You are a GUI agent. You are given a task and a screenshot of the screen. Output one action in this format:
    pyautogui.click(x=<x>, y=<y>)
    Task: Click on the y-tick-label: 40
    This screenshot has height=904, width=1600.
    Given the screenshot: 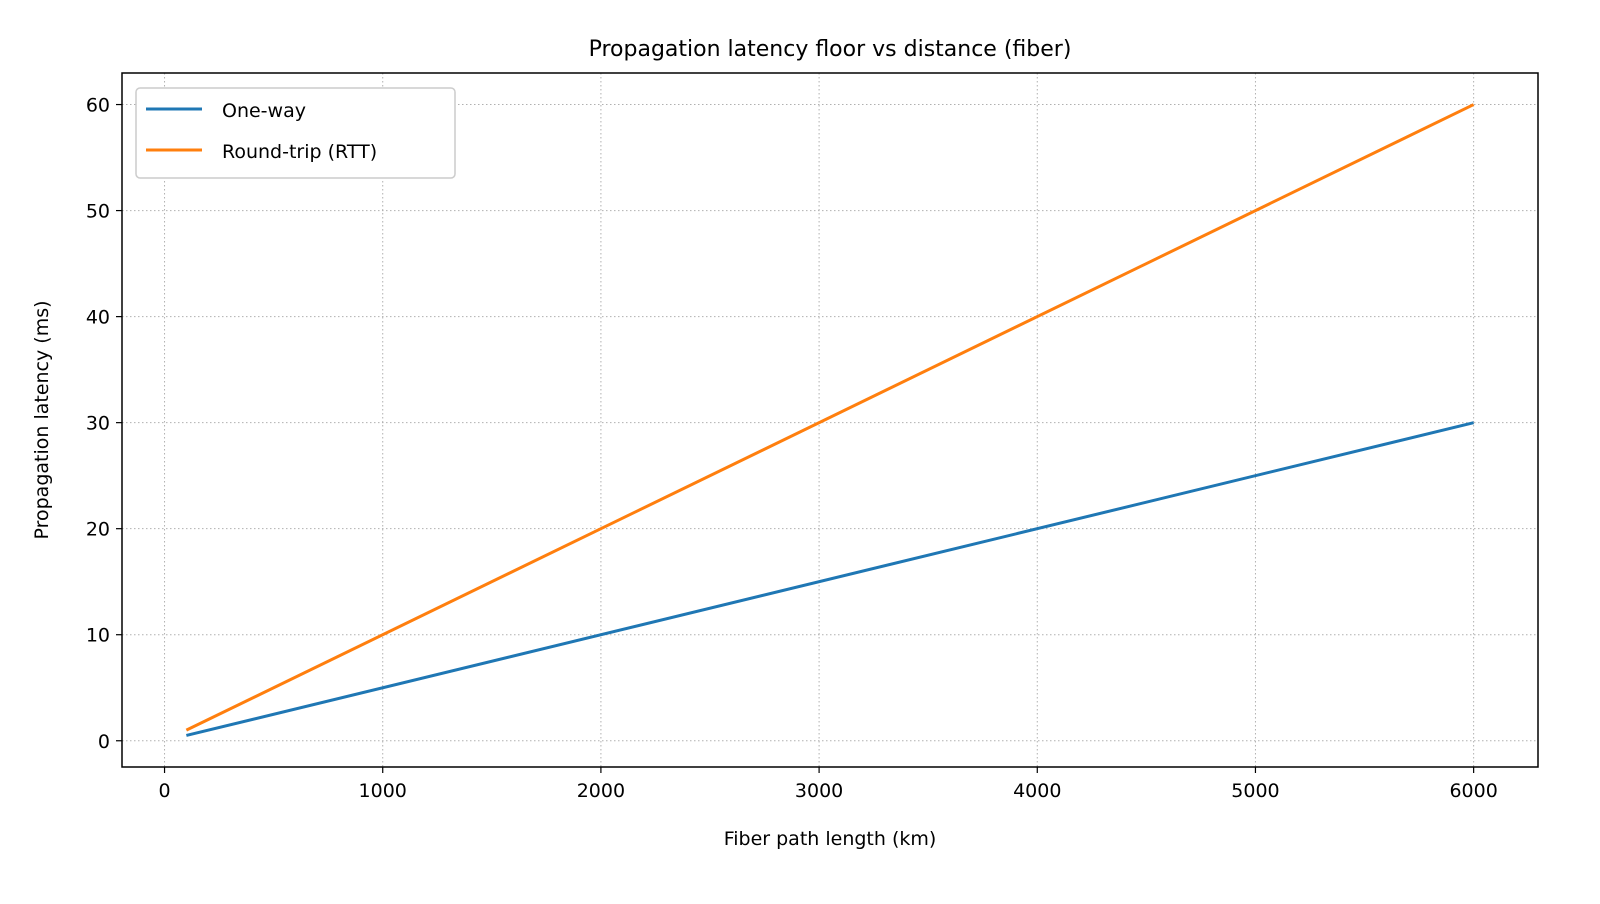 What is the action you would take?
    pyautogui.click(x=98, y=318)
    